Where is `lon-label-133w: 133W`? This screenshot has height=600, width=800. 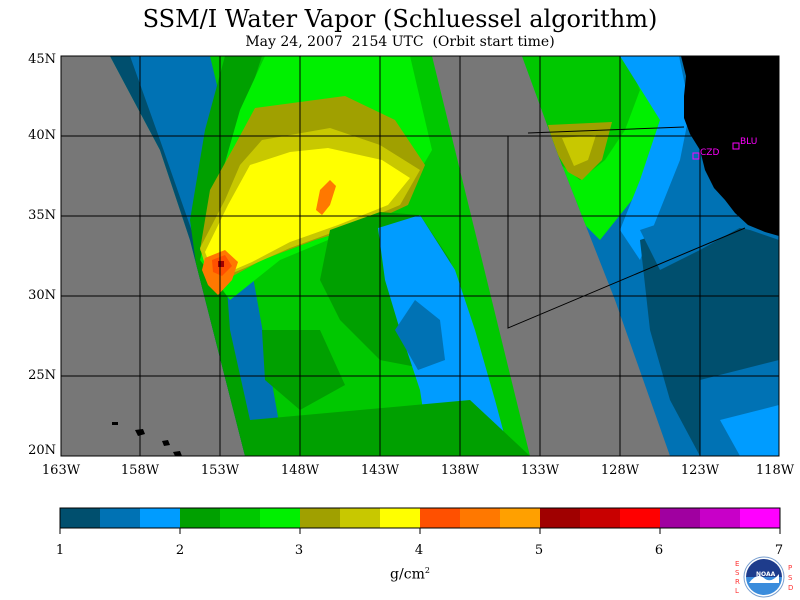
lon-label-133w: 133W is located at coordinates (540, 470).